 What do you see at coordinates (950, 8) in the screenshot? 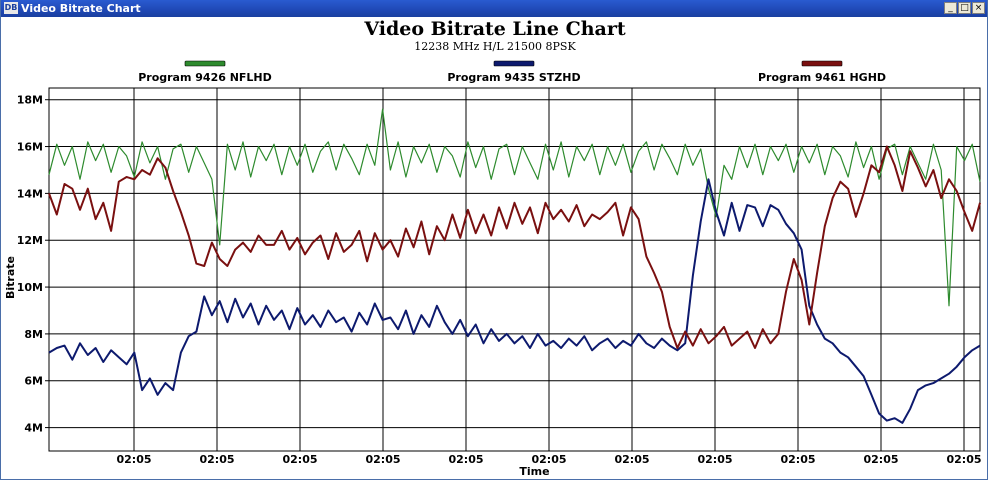
I see `minimize-button: _` at bounding box center [950, 8].